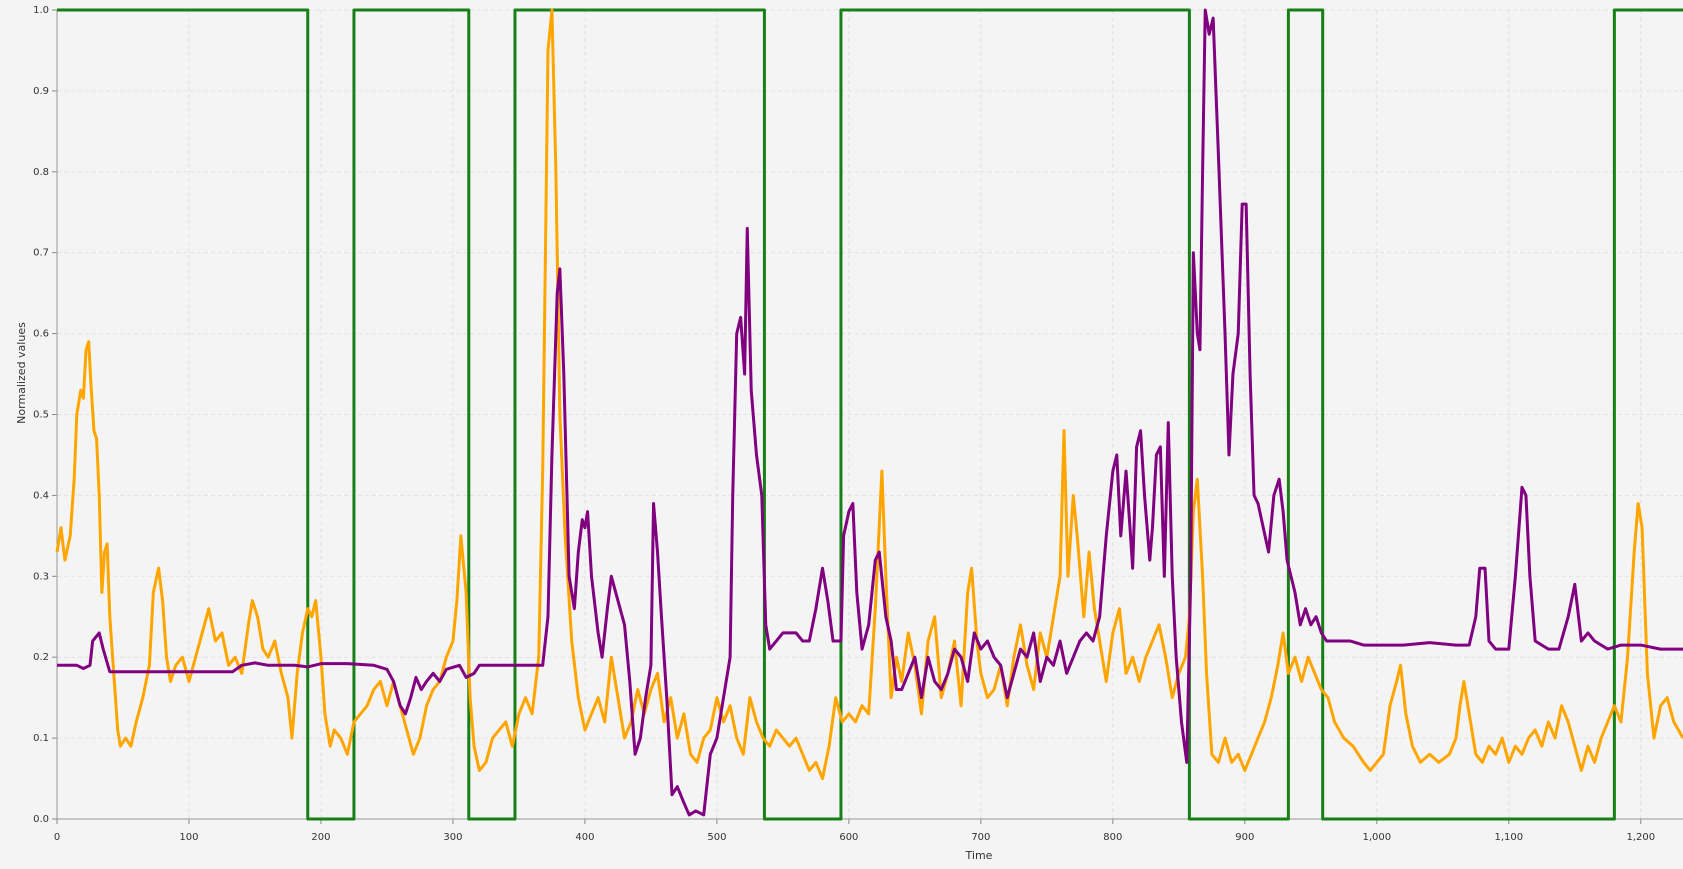 The height and width of the screenshot is (869, 1683). Describe the element at coordinates (41, 738) in the screenshot. I see `y-tick-label: 0.1` at that location.